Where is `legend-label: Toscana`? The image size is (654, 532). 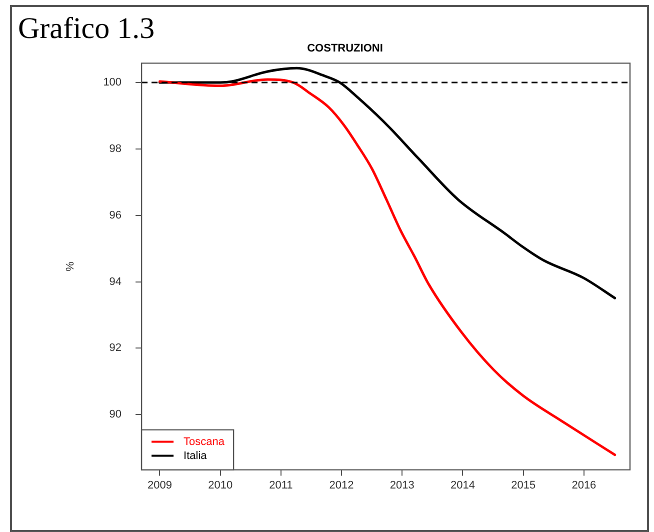 legend-label: Toscana is located at coordinates (205, 442).